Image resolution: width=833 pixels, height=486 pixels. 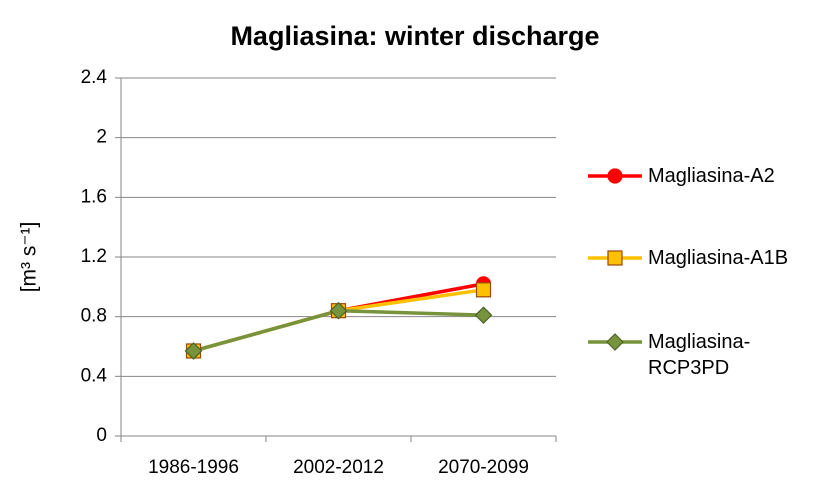 What do you see at coordinates (699, 355) in the screenshot?
I see `legend-label: Magliasina-RCP3PD` at bounding box center [699, 355].